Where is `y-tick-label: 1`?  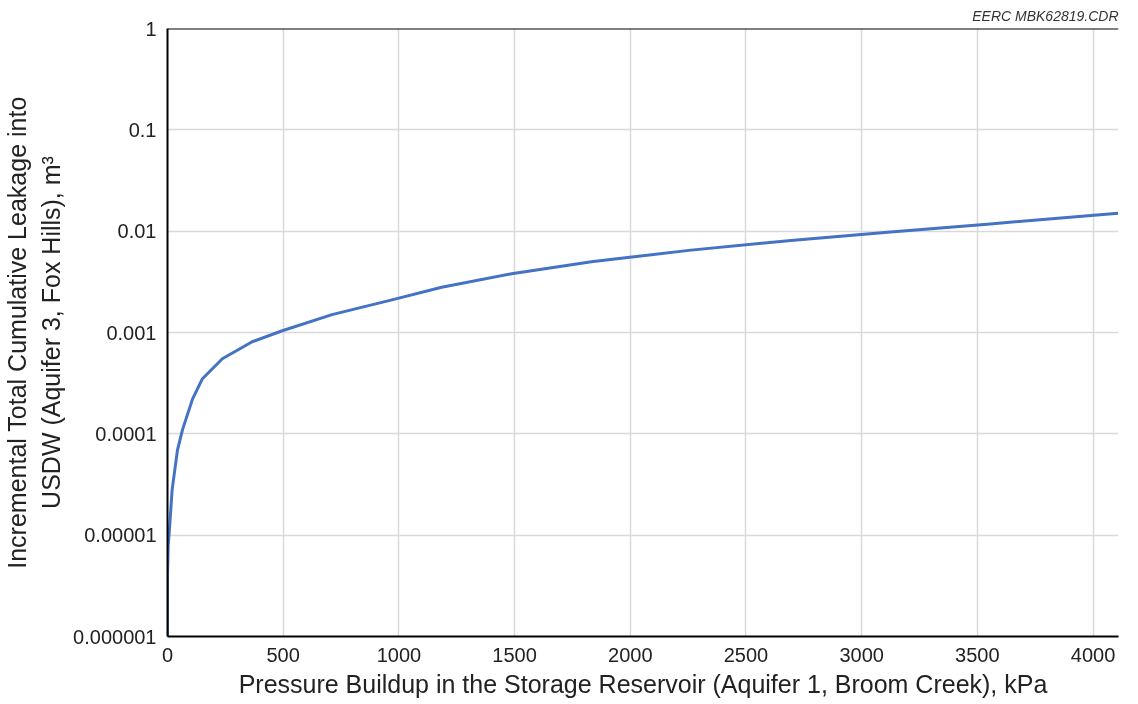 y-tick-label: 1 is located at coordinates (151, 28).